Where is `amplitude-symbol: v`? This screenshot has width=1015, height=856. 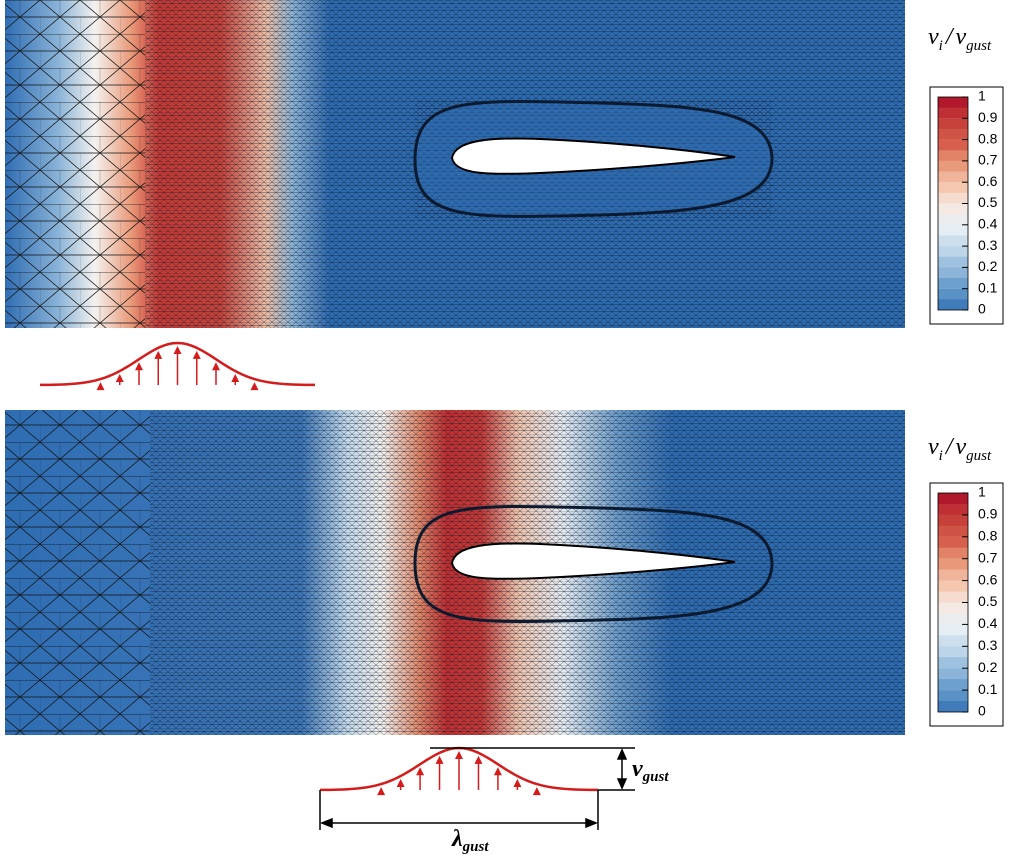 amplitude-symbol: v is located at coordinates (637, 769).